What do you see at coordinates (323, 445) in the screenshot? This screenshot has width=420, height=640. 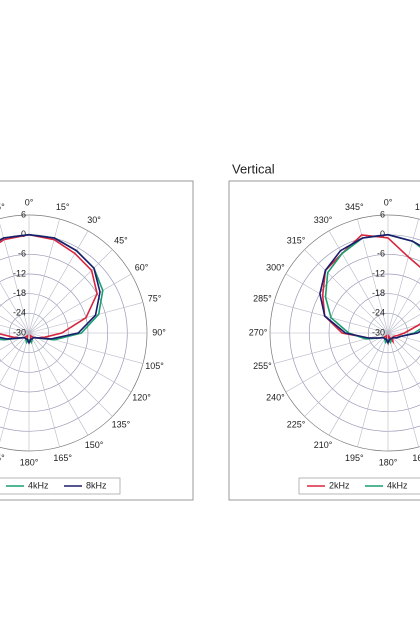 I see `theta-tick-label: 210°` at bounding box center [323, 445].